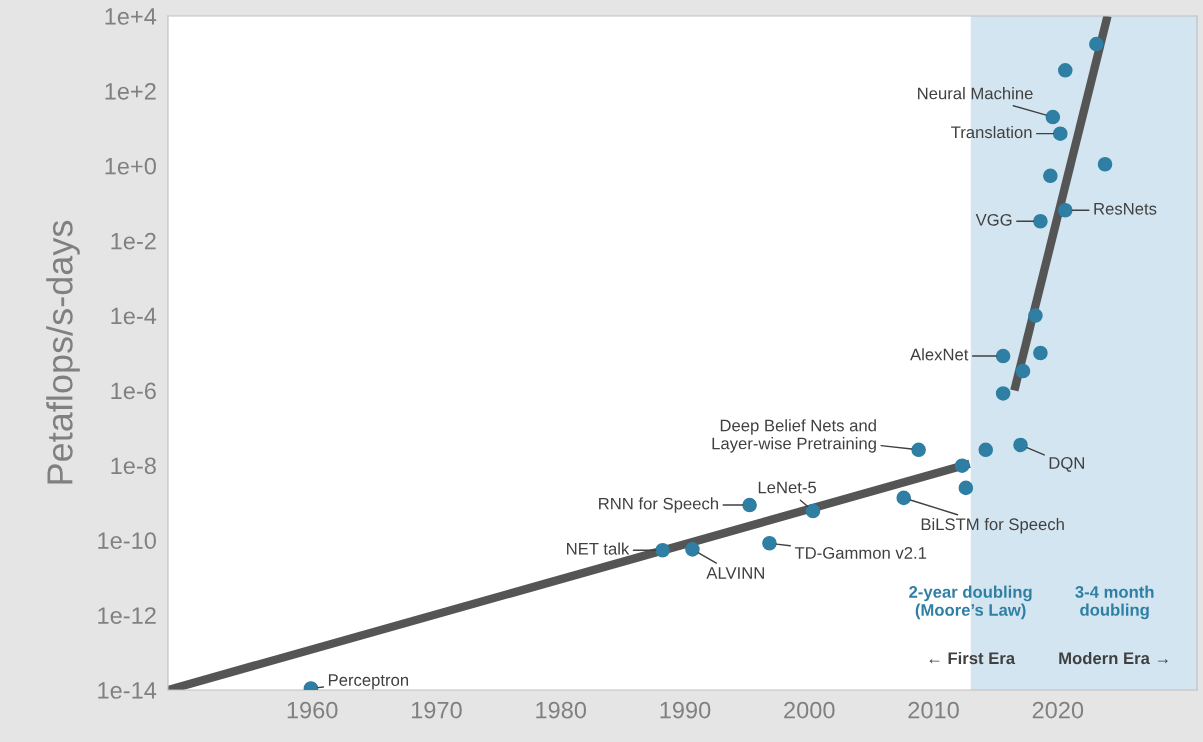  I want to click on y-tick-label: 1e-14, so click(127, 690).